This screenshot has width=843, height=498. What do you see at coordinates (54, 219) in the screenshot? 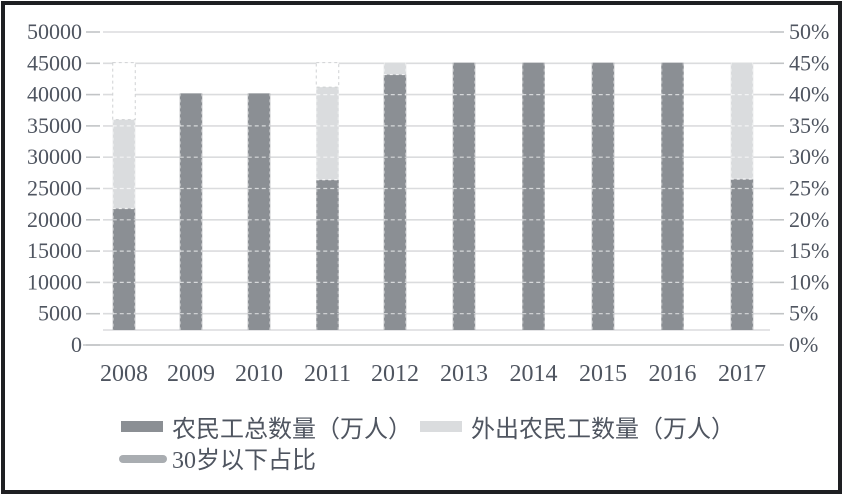
I see `left-axis-label: 20000` at bounding box center [54, 219].